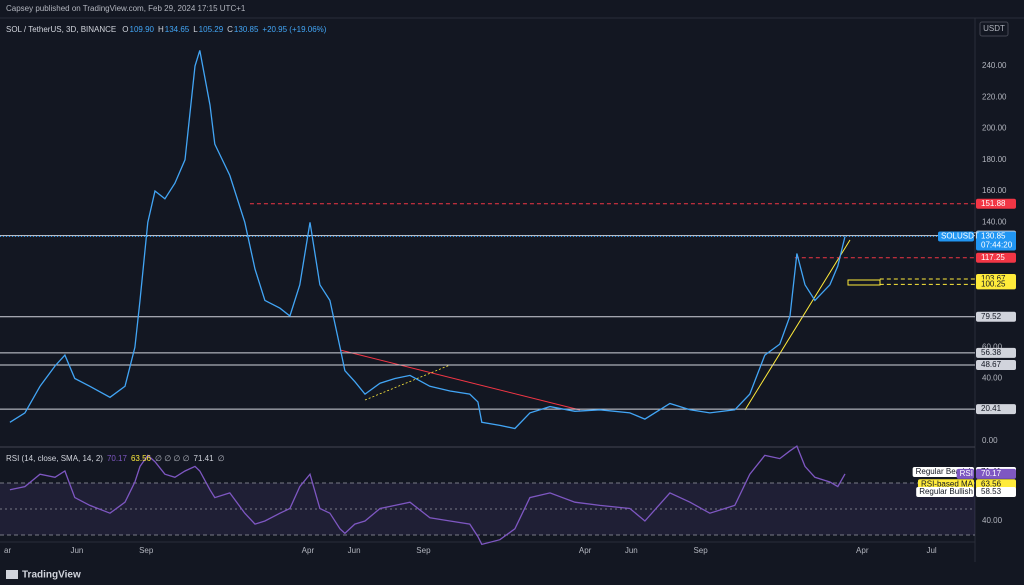 This screenshot has height=585, width=1024. Describe the element at coordinates (994, 128) in the screenshot. I see `y-tick-label: 200.00` at that location.